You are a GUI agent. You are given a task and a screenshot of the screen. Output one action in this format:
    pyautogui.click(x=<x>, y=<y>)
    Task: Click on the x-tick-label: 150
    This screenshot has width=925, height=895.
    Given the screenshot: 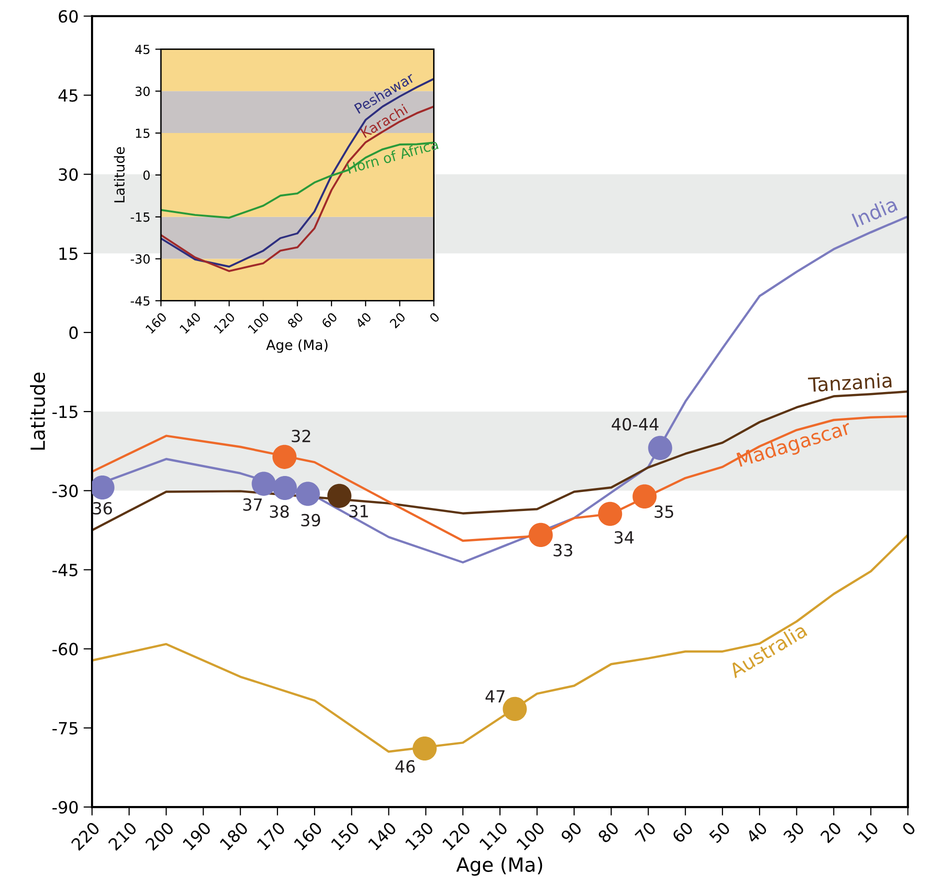 What is the action you would take?
    pyautogui.click(x=345, y=836)
    